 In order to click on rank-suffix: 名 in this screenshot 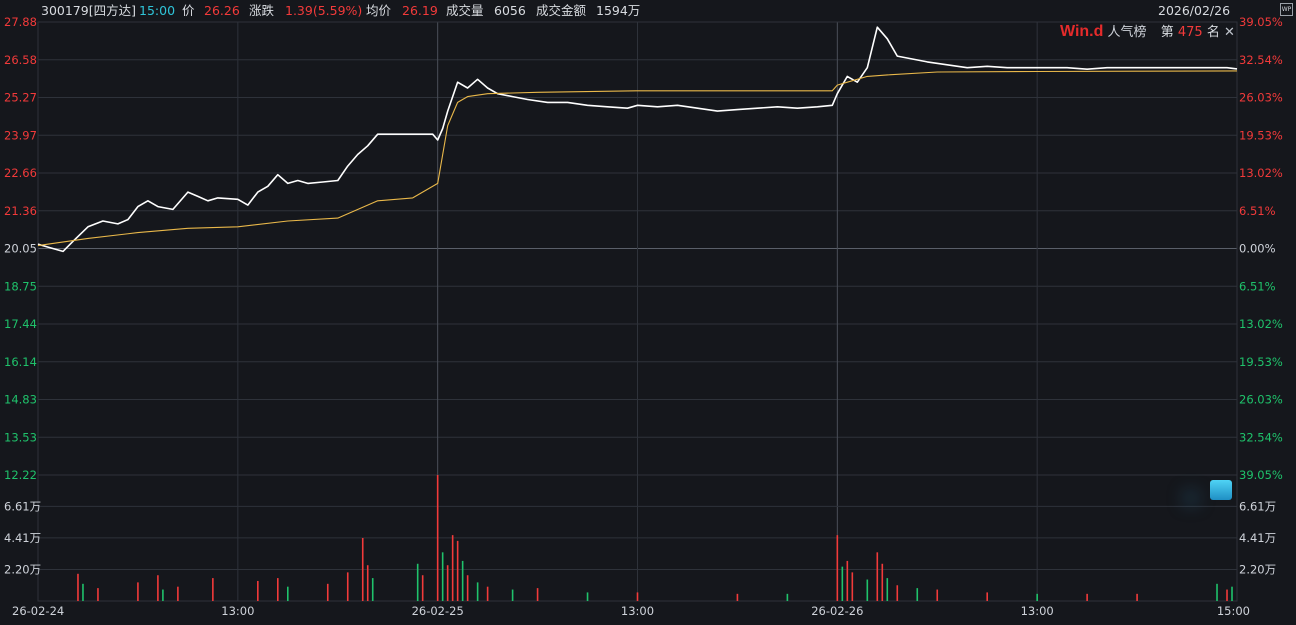, I will do `click(1213, 32)`.